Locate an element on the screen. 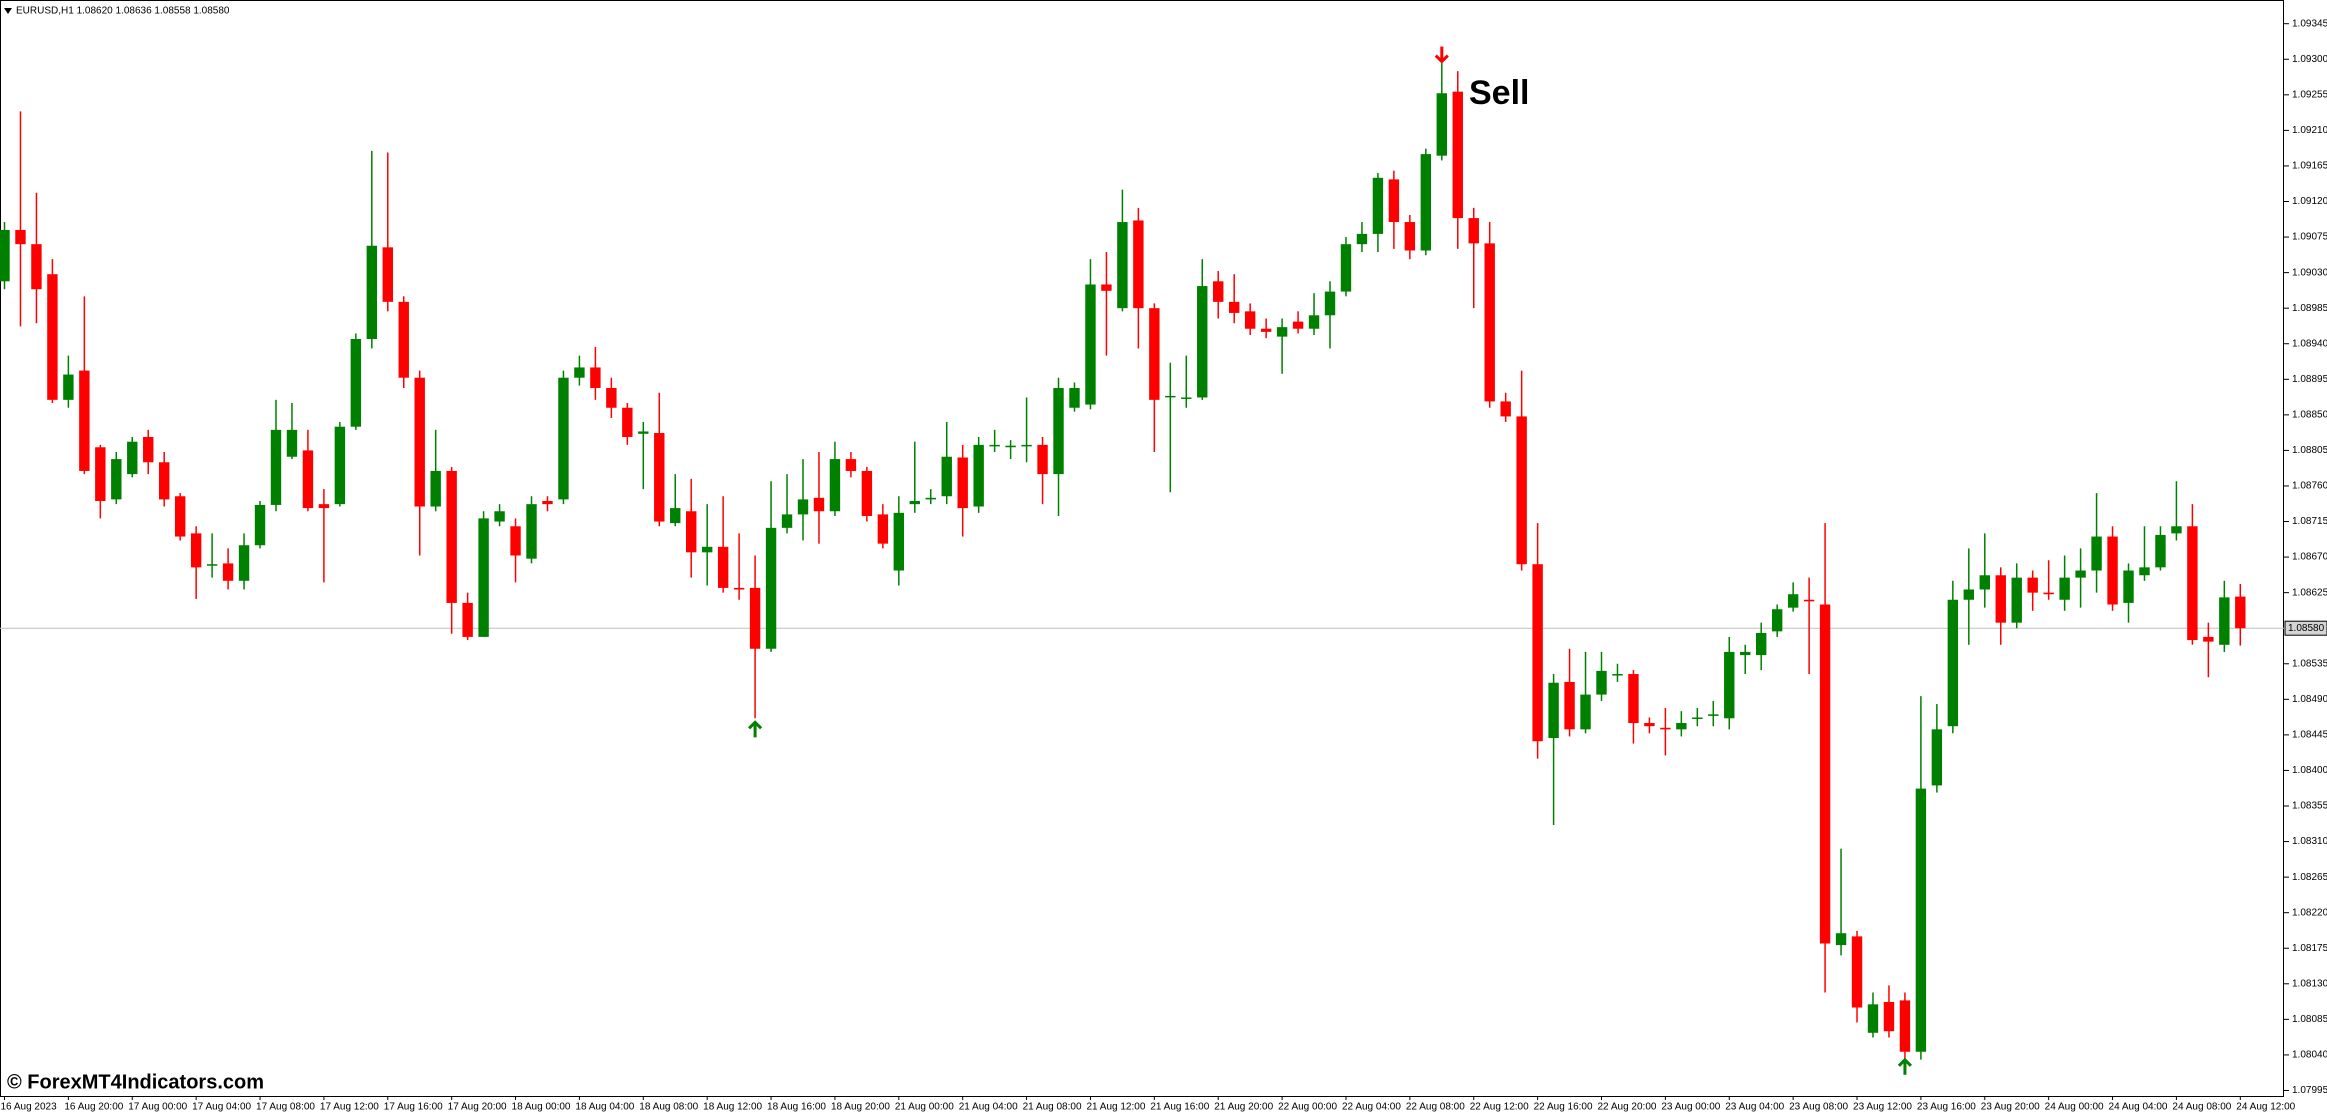 This screenshot has height=1116, width=2327. x-tick-label: 21 Aug 12:00 is located at coordinates (1115, 1107).